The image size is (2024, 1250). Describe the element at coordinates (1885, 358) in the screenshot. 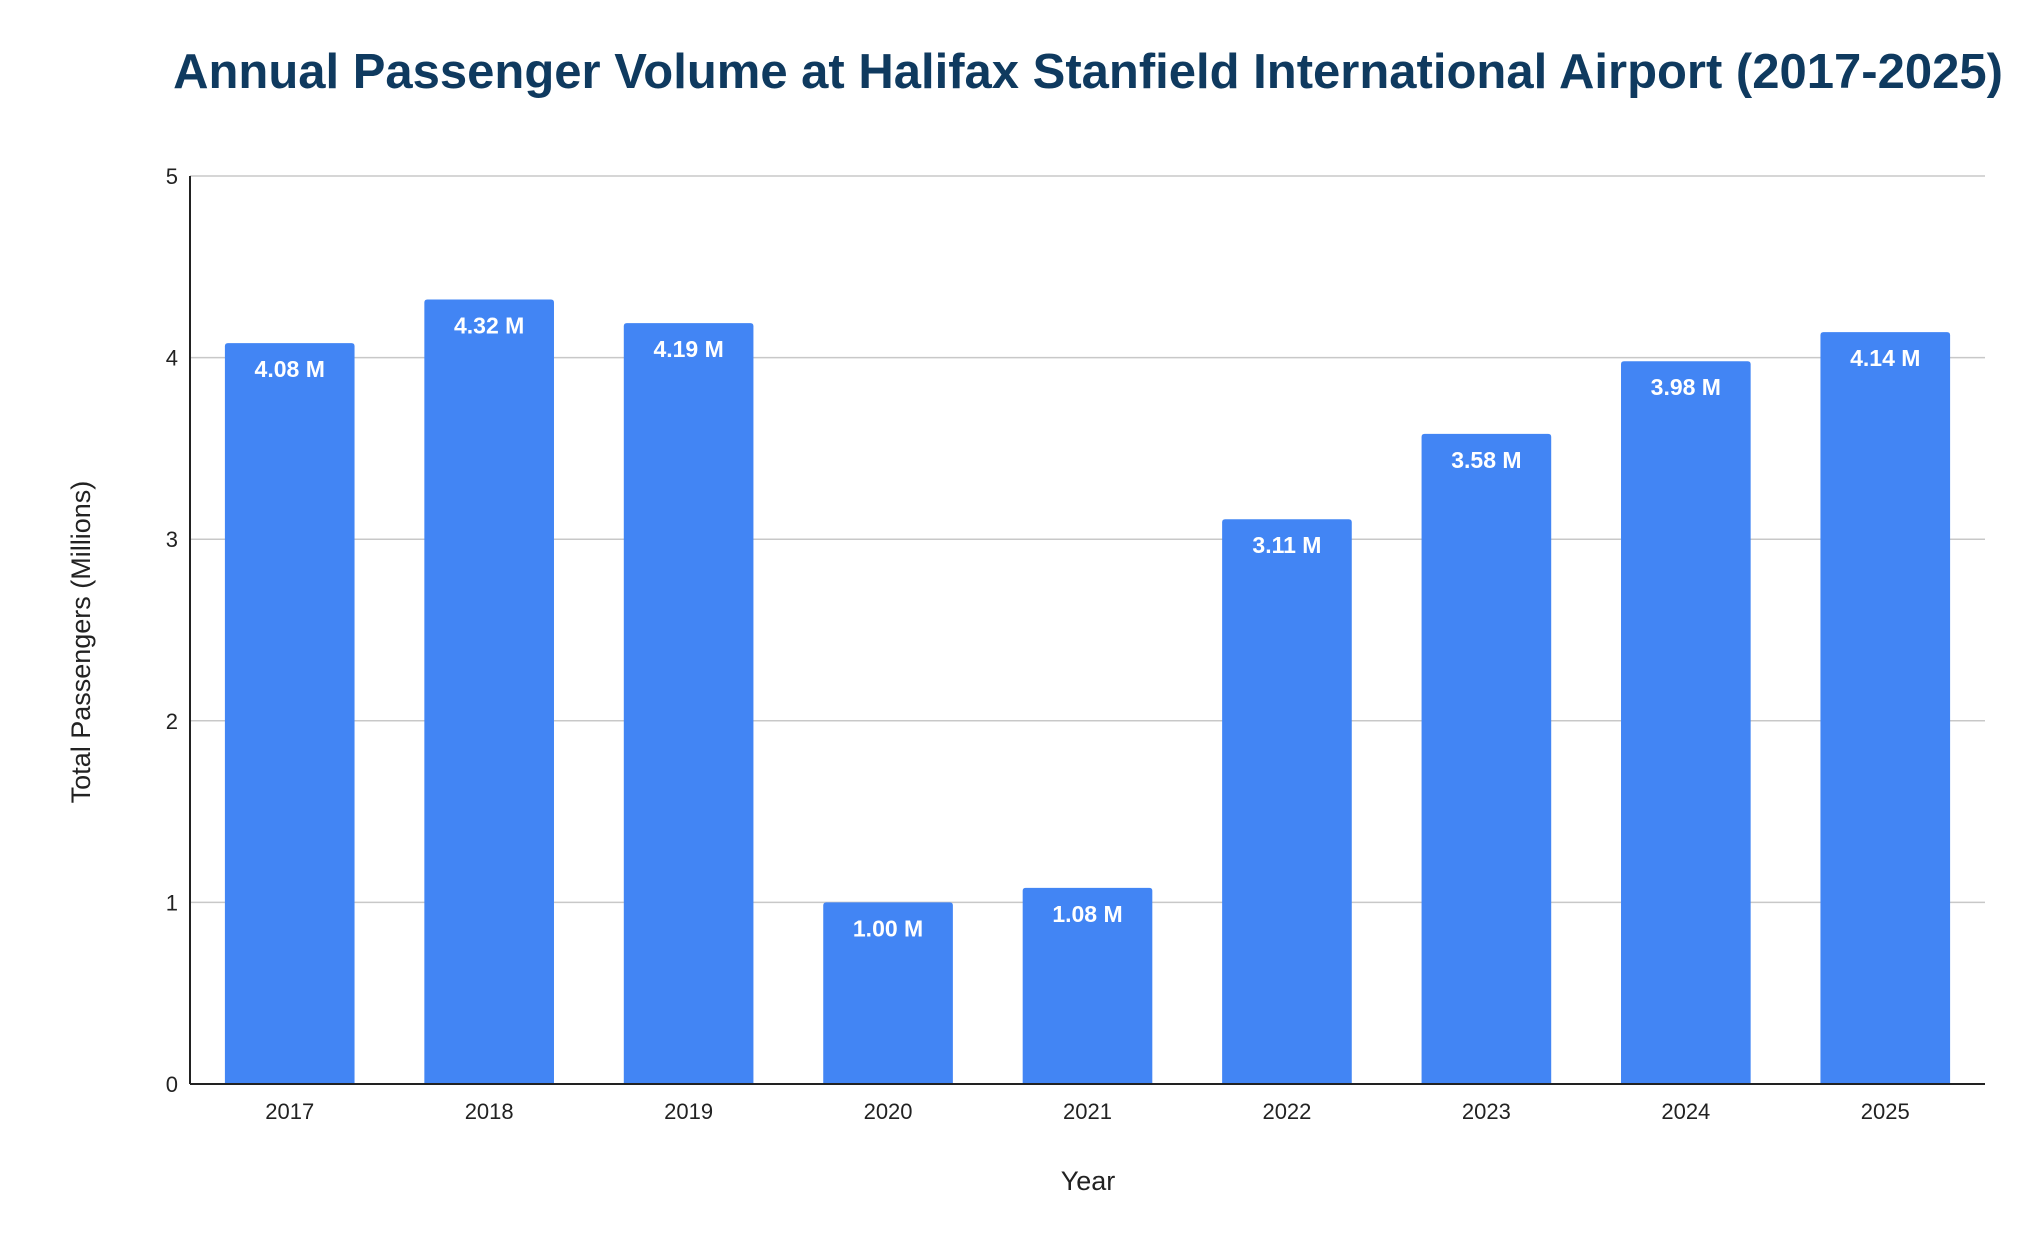

I see `data-label-2025: 4.14 M` at that location.